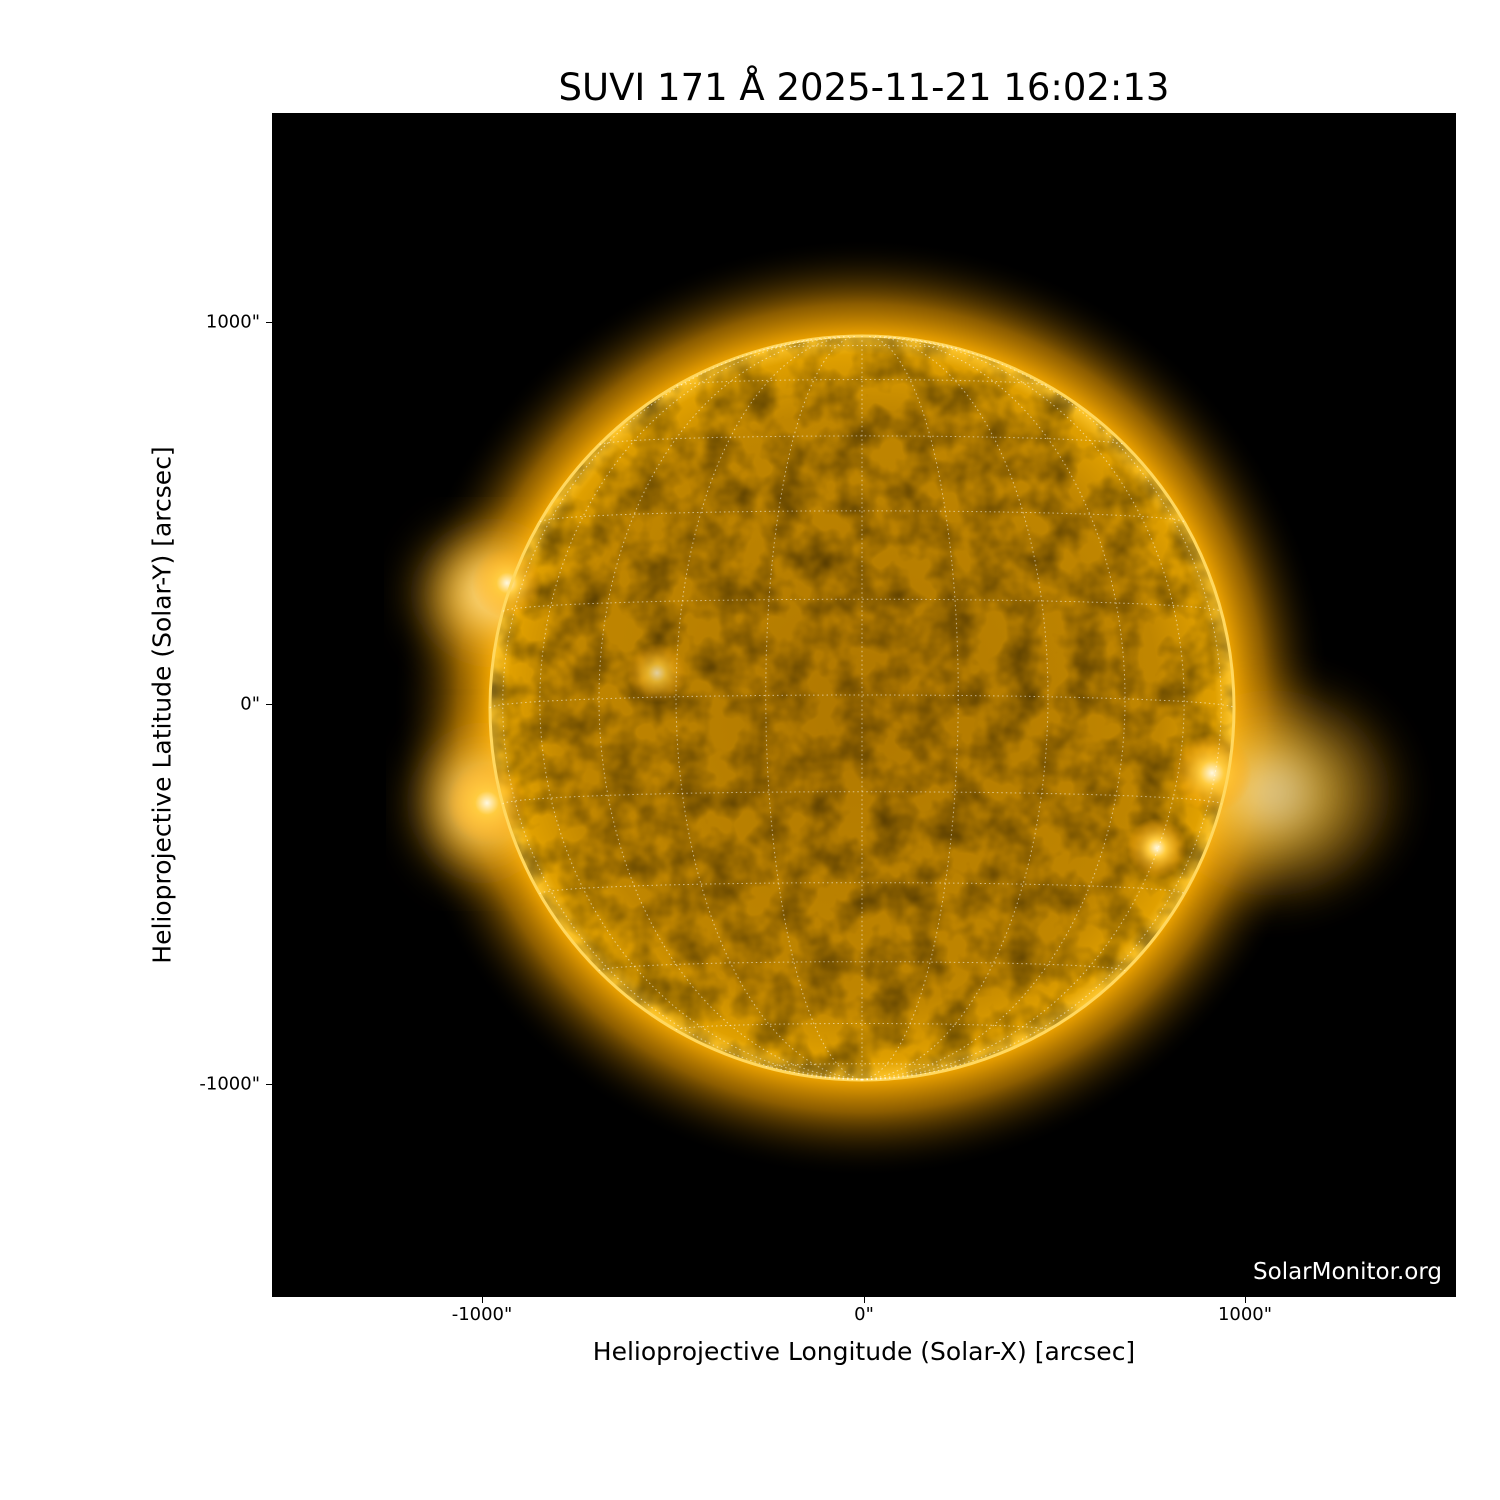 This screenshot has width=1500, height=1500. I want to click on watermark: SolarMonitor.org, so click(1347, 1272).